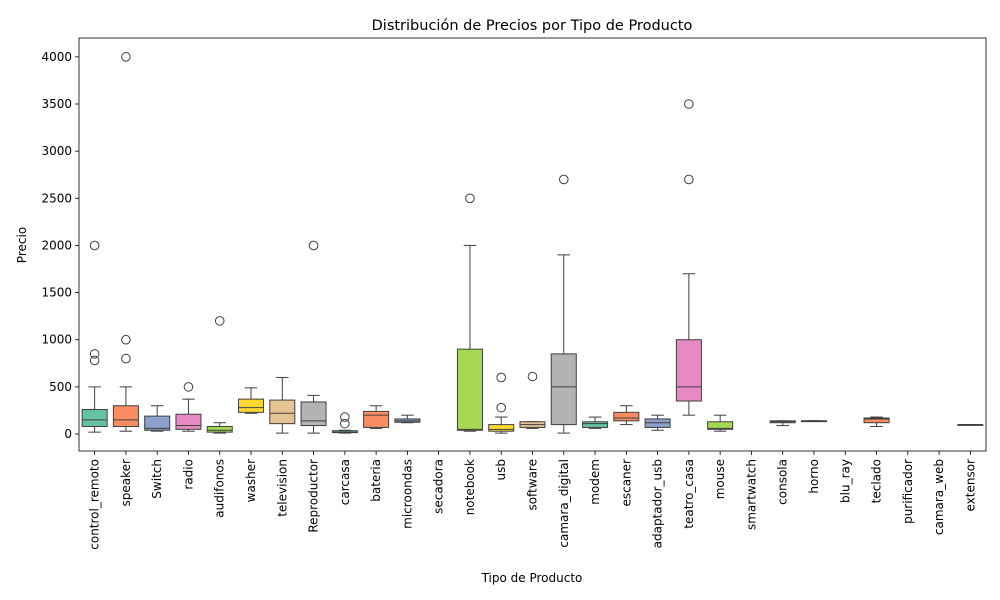 The height and width of the screenshot is (600, 1000). I want to click on box-teatro_casa, so click(688, 257).